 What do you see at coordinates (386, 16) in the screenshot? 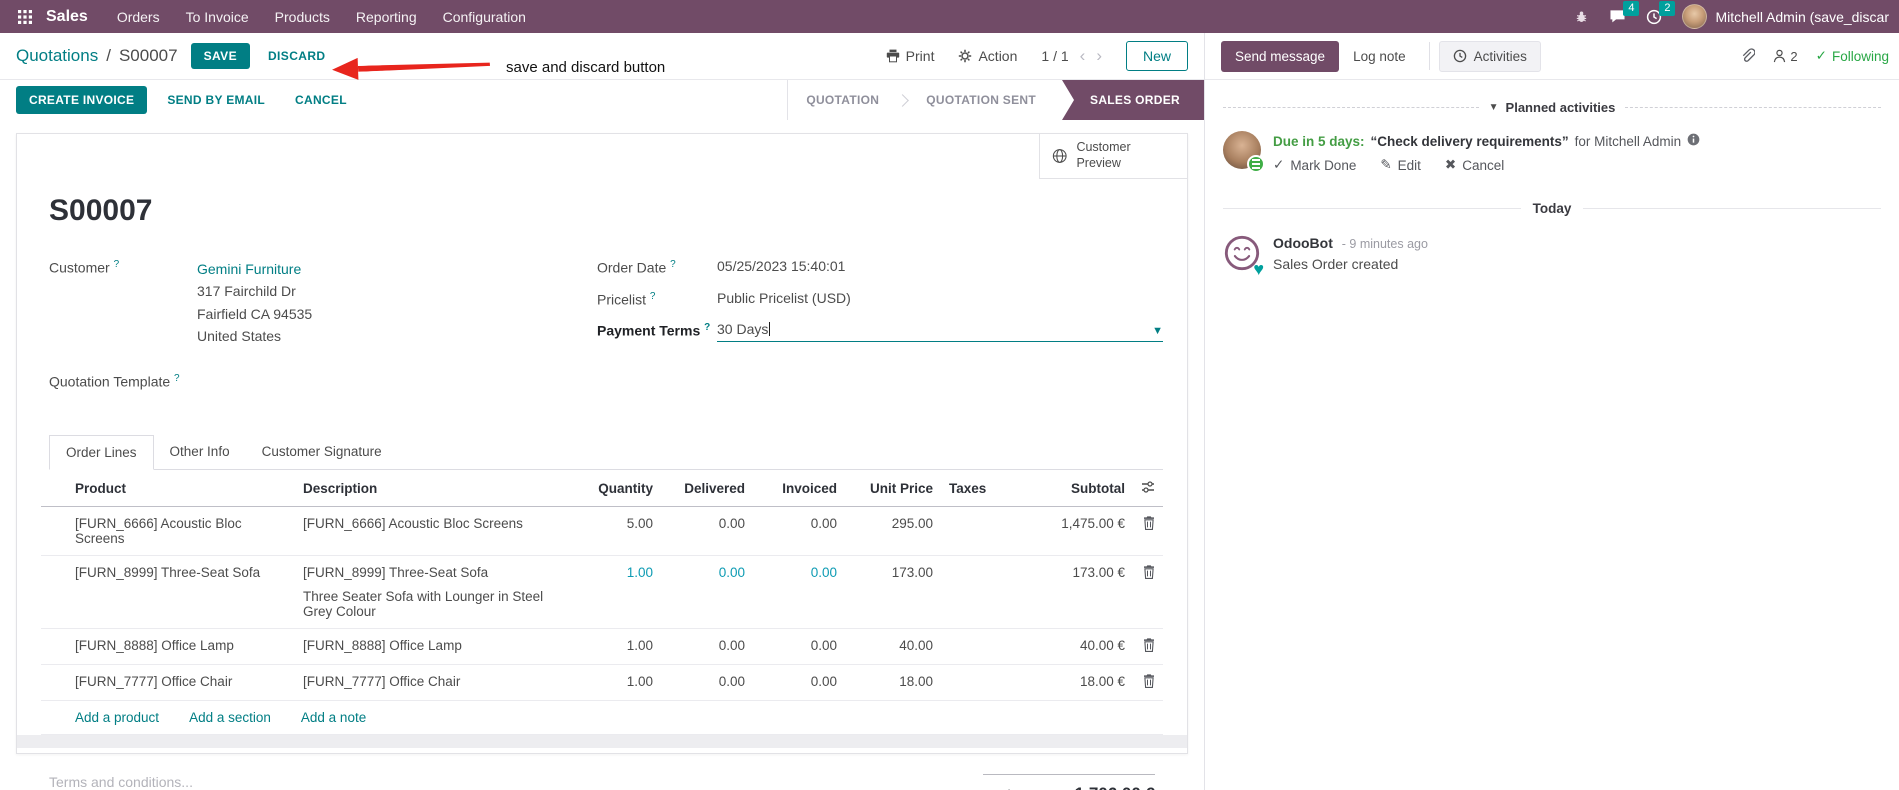
I see `menu-reporting: Reporting` at bounding box center [386, 16].